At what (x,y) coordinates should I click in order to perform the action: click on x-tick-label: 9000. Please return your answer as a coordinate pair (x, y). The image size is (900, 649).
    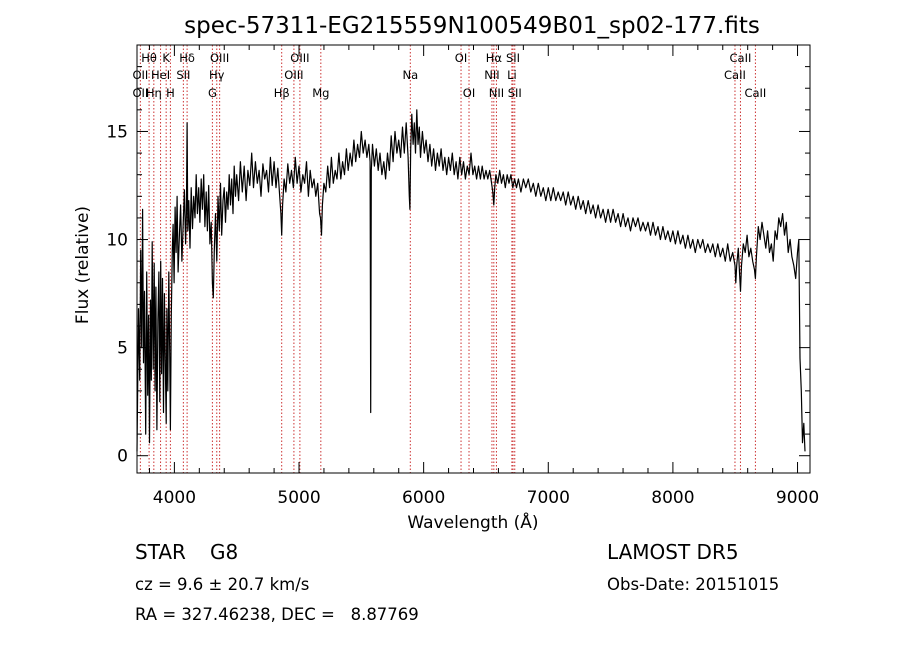
    Looking at the image, I should click on (797, 498).